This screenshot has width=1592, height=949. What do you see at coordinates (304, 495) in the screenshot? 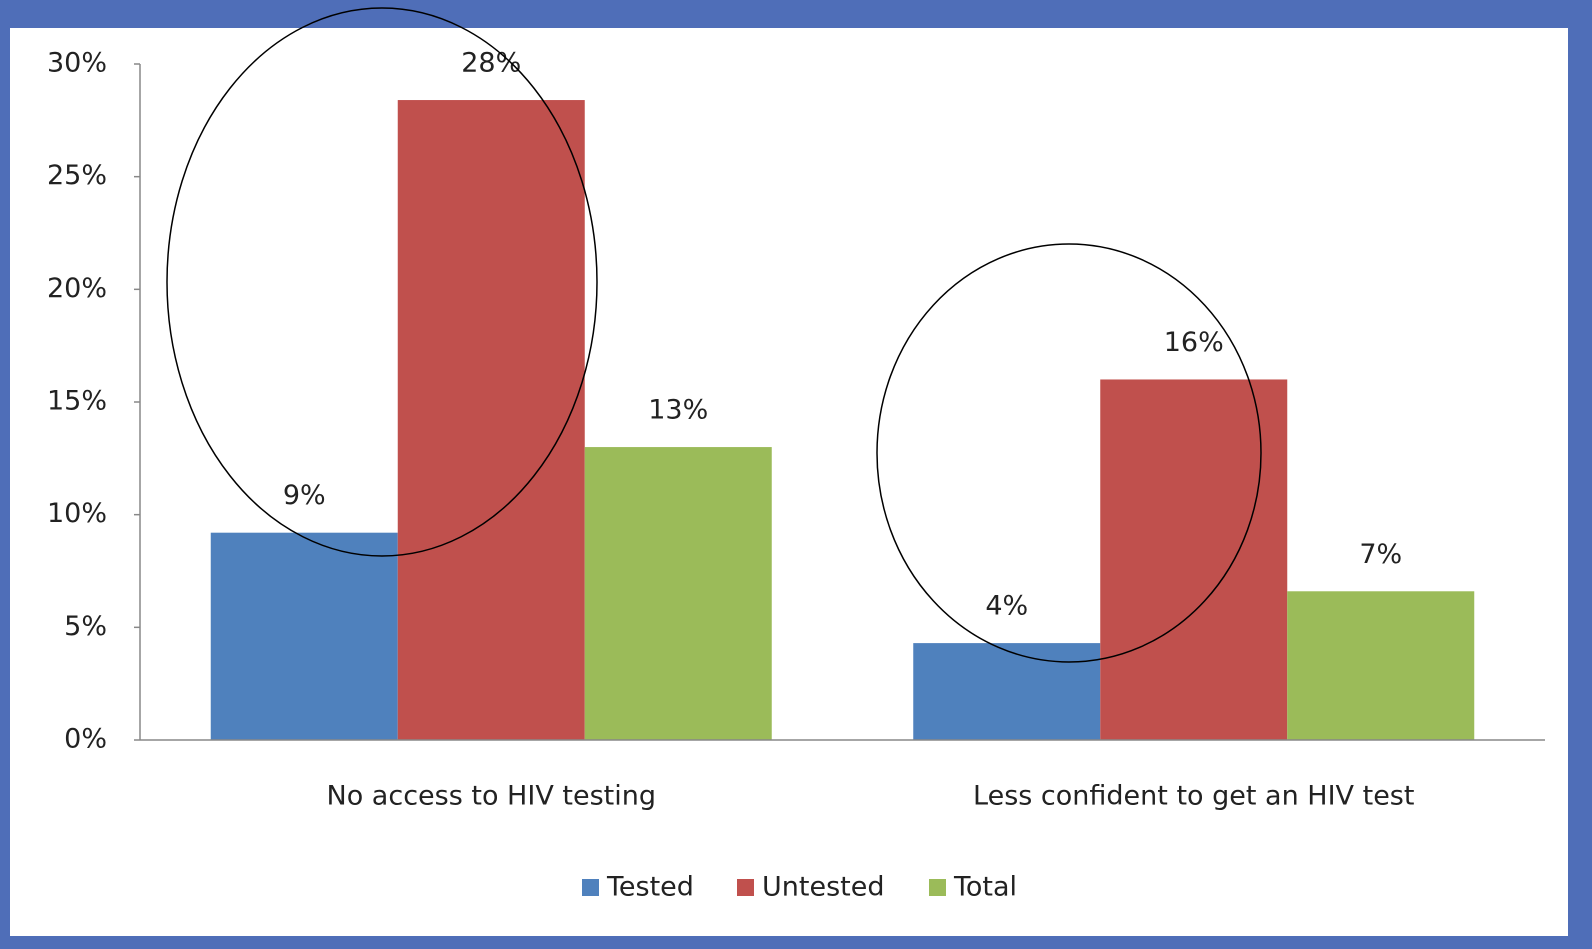
I see `data-label: 9%` at bounding box center [304, 495].